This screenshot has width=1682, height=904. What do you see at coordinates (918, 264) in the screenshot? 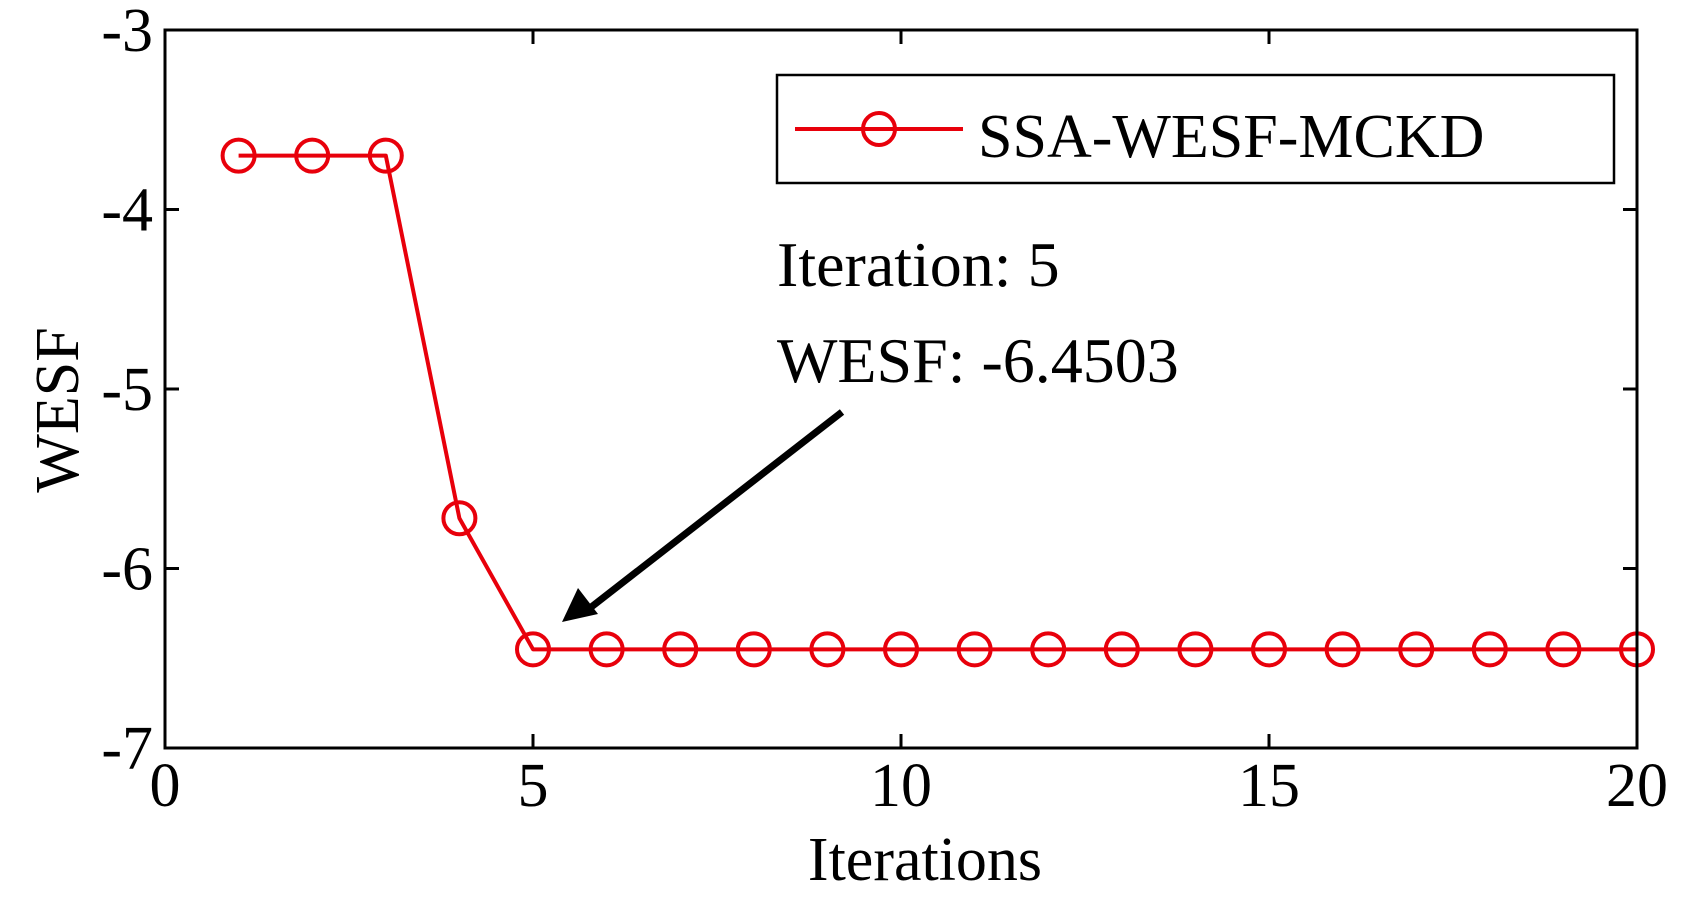
I see `annotation-line-iteration: Iteration: 5` at bounding box center [918, 264].